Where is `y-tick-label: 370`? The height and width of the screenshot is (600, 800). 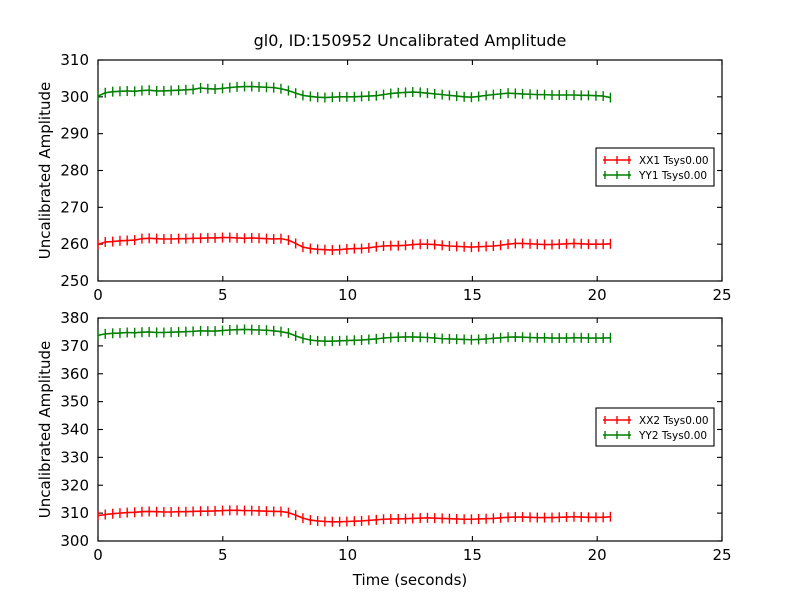 y-tick-label: 370 is located at coordinates (74, 346).